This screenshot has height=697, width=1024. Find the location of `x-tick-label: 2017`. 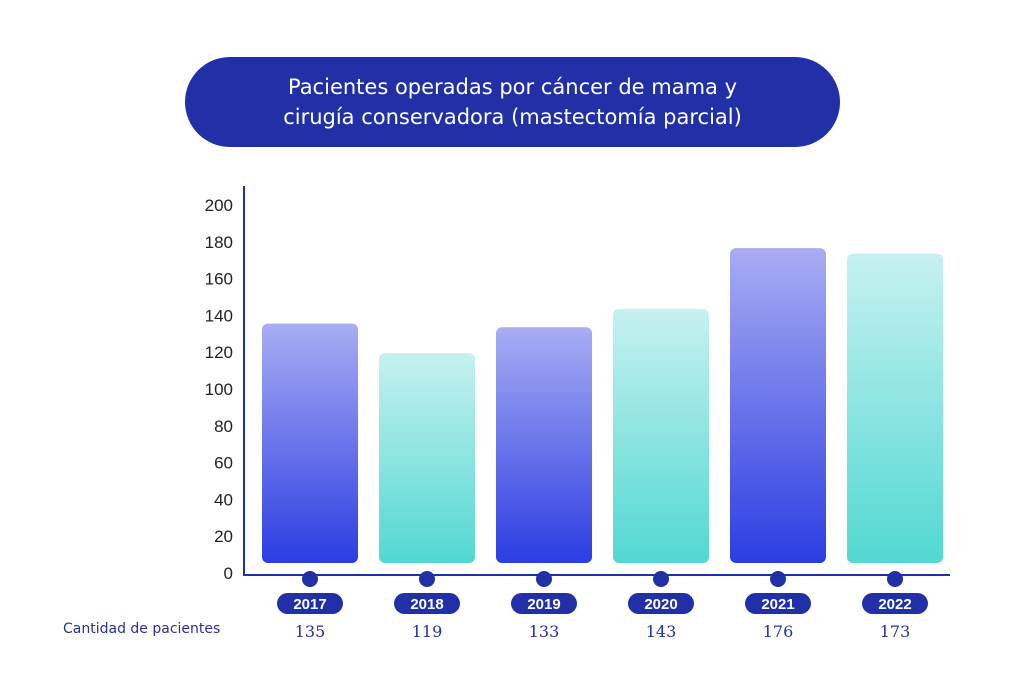

x-tick-label: 2017 is located at coordinates (309, 604).